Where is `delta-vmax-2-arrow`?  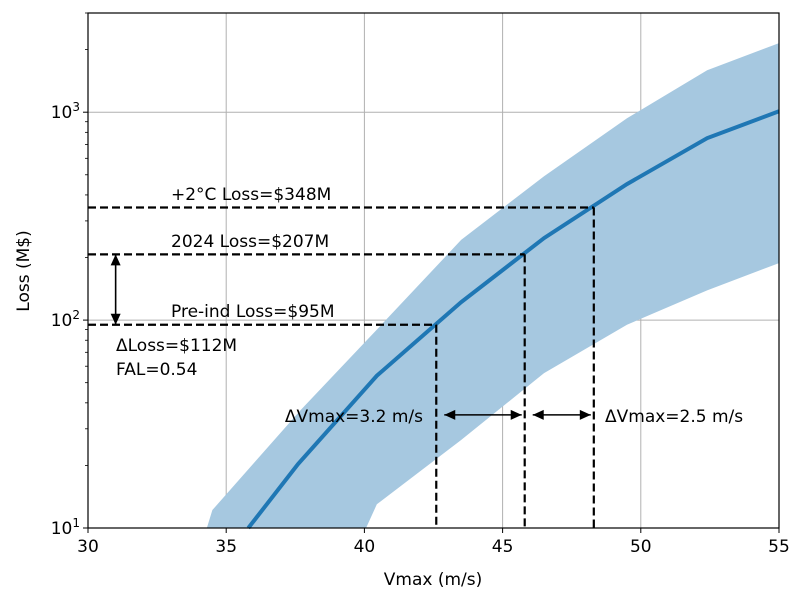
delta-vmax-2-arrow is located at coordinates (561, 414).